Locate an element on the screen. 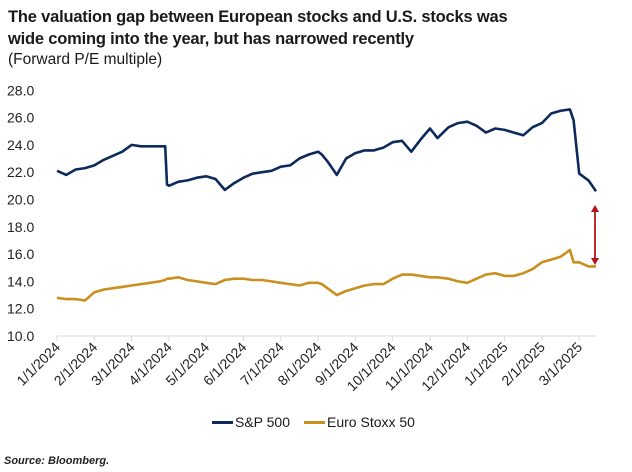 Image resolution: width=632 pixels, height=472 pixels. y-tick-label: 16.0 is located at coordinates (20, 254).